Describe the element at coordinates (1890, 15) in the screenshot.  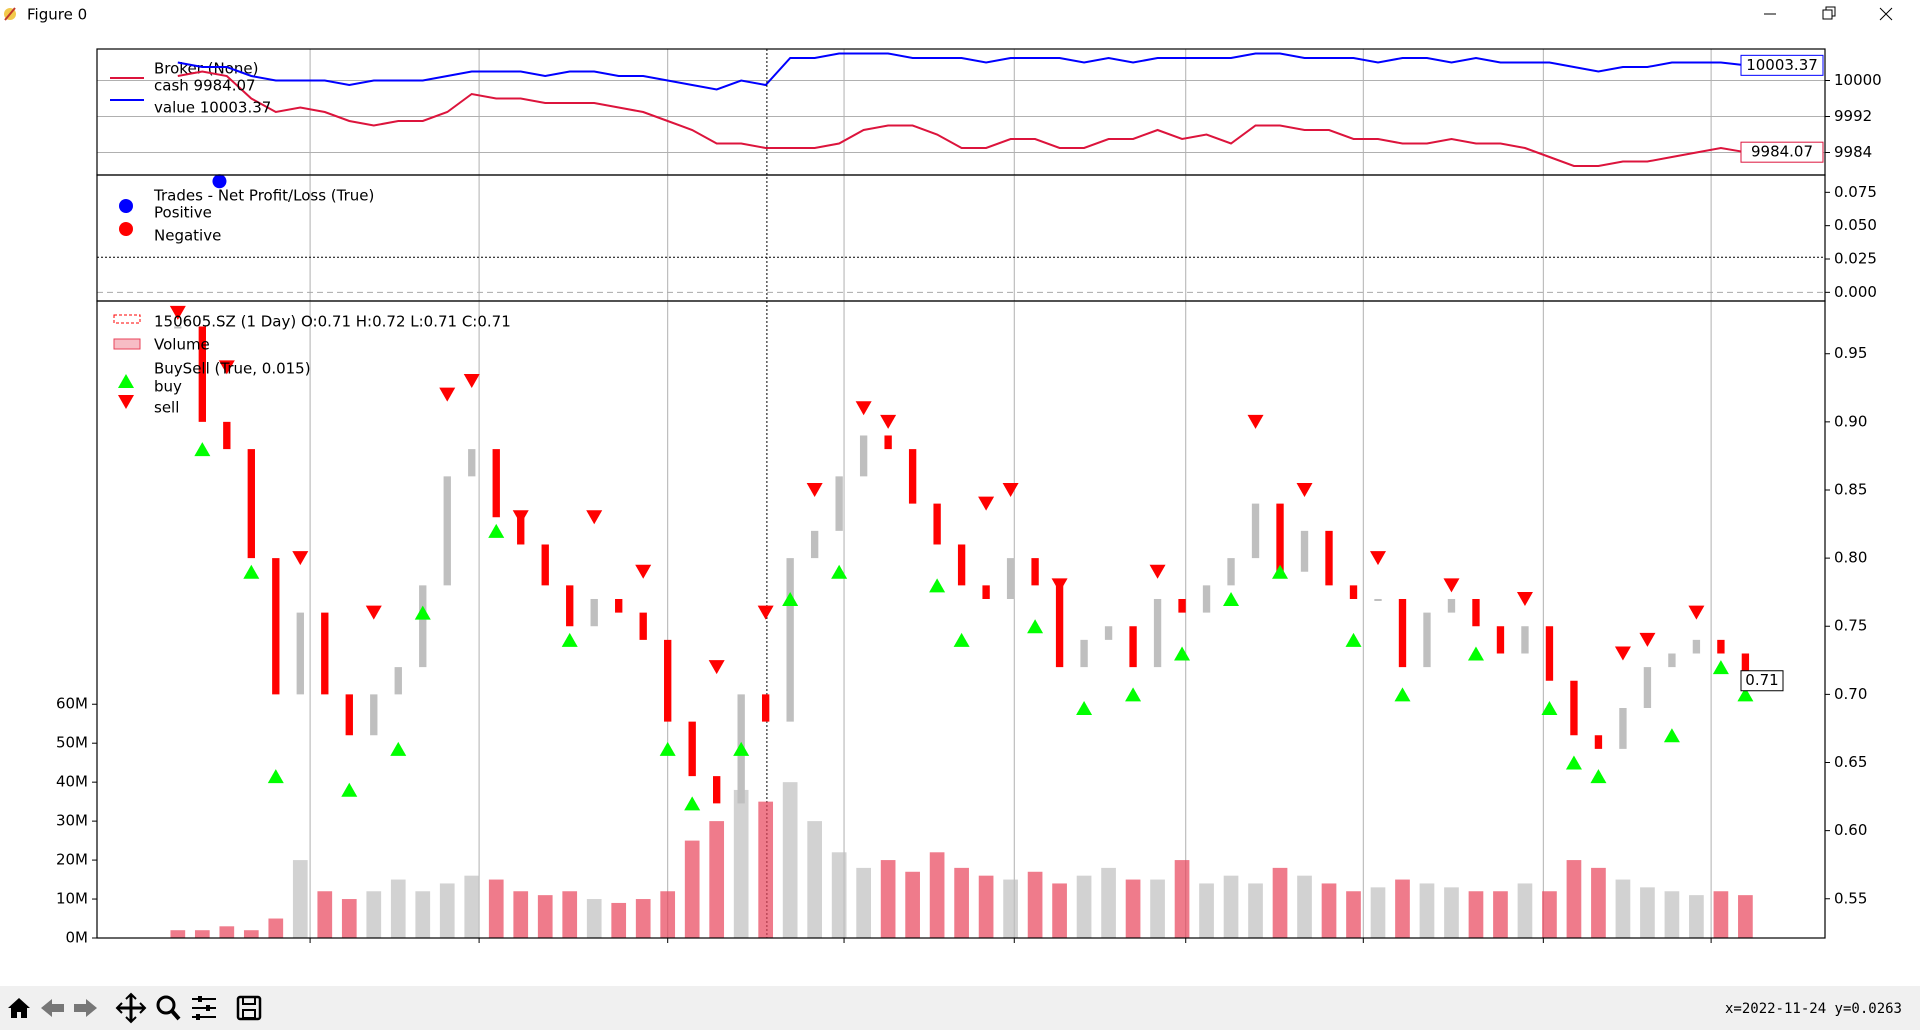
I see `close-button` at that location.